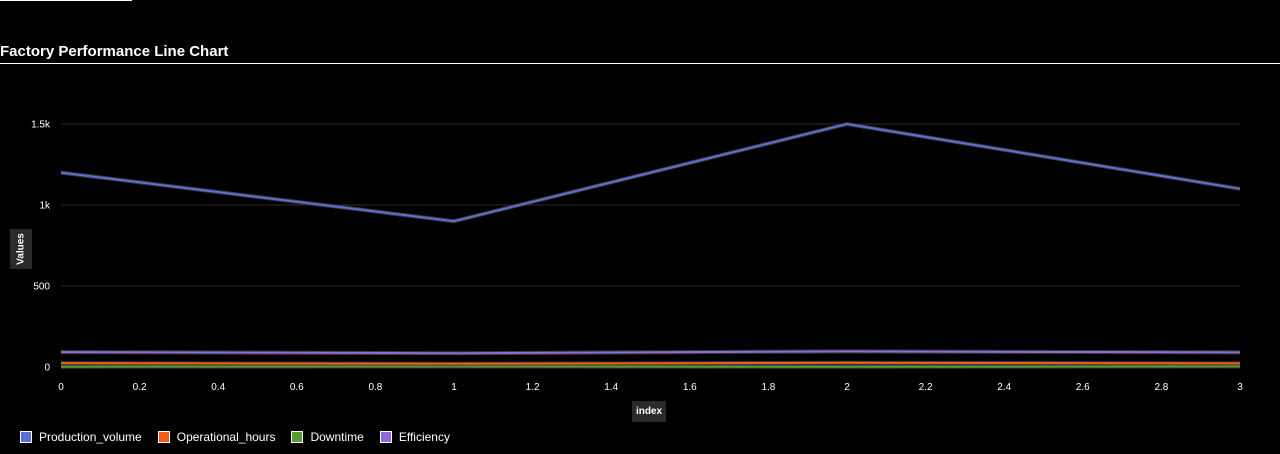 This screenshot has height=454, width=1280. I want to click on x-axis-title-text: index, so click(649, 411).